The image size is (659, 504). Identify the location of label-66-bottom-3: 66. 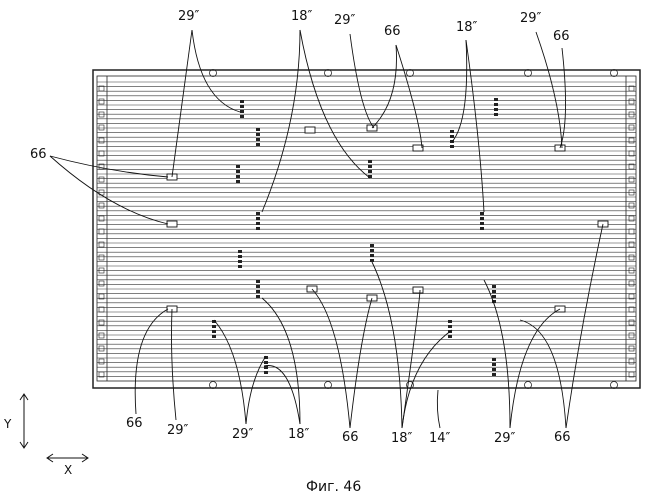
(562, 437).